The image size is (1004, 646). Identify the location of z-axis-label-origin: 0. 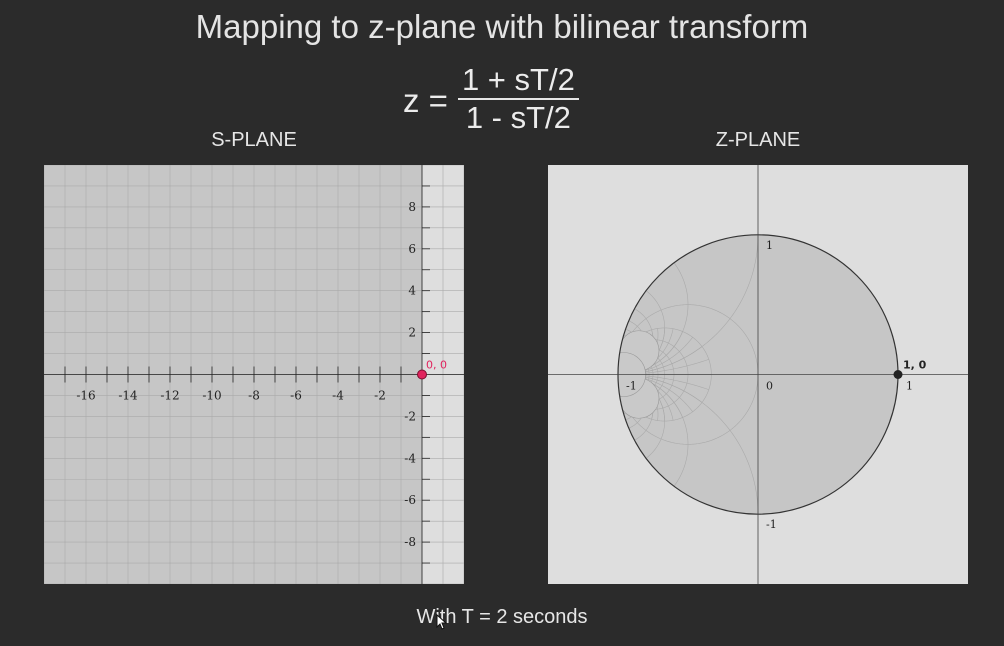
(769, 386).